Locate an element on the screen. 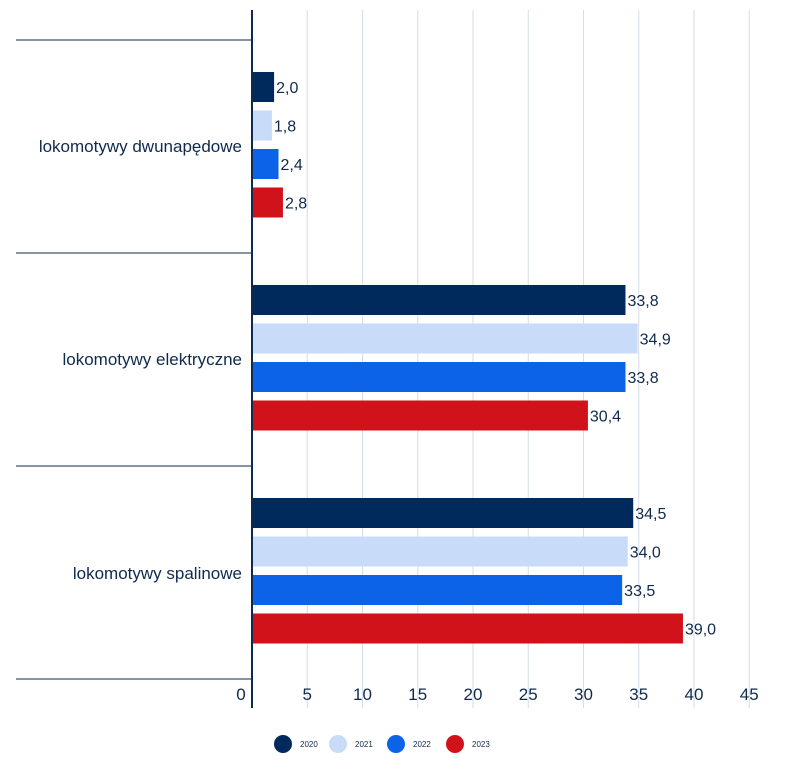 The width and height of the screenshot is (806, 773). x-tick-10: 10 is located at coordinates (362, 694).